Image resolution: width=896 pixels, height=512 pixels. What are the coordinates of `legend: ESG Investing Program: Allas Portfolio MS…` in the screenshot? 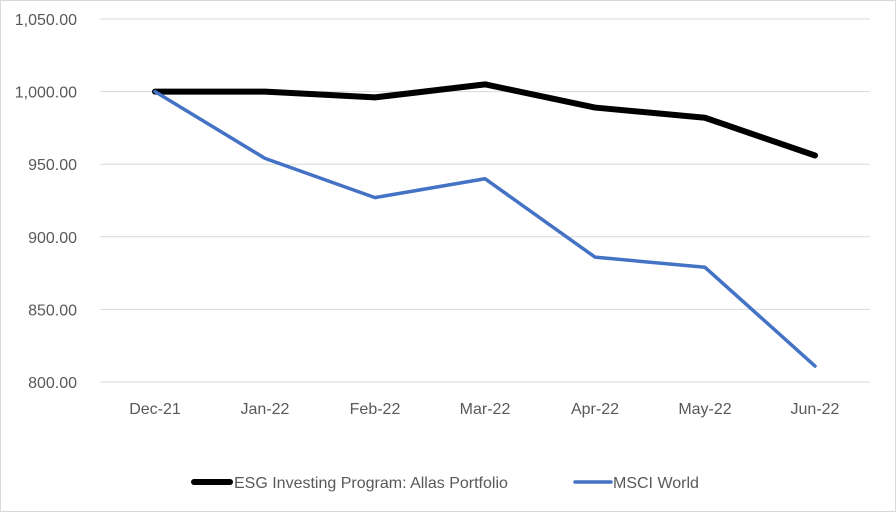 It's located at (445, 483).